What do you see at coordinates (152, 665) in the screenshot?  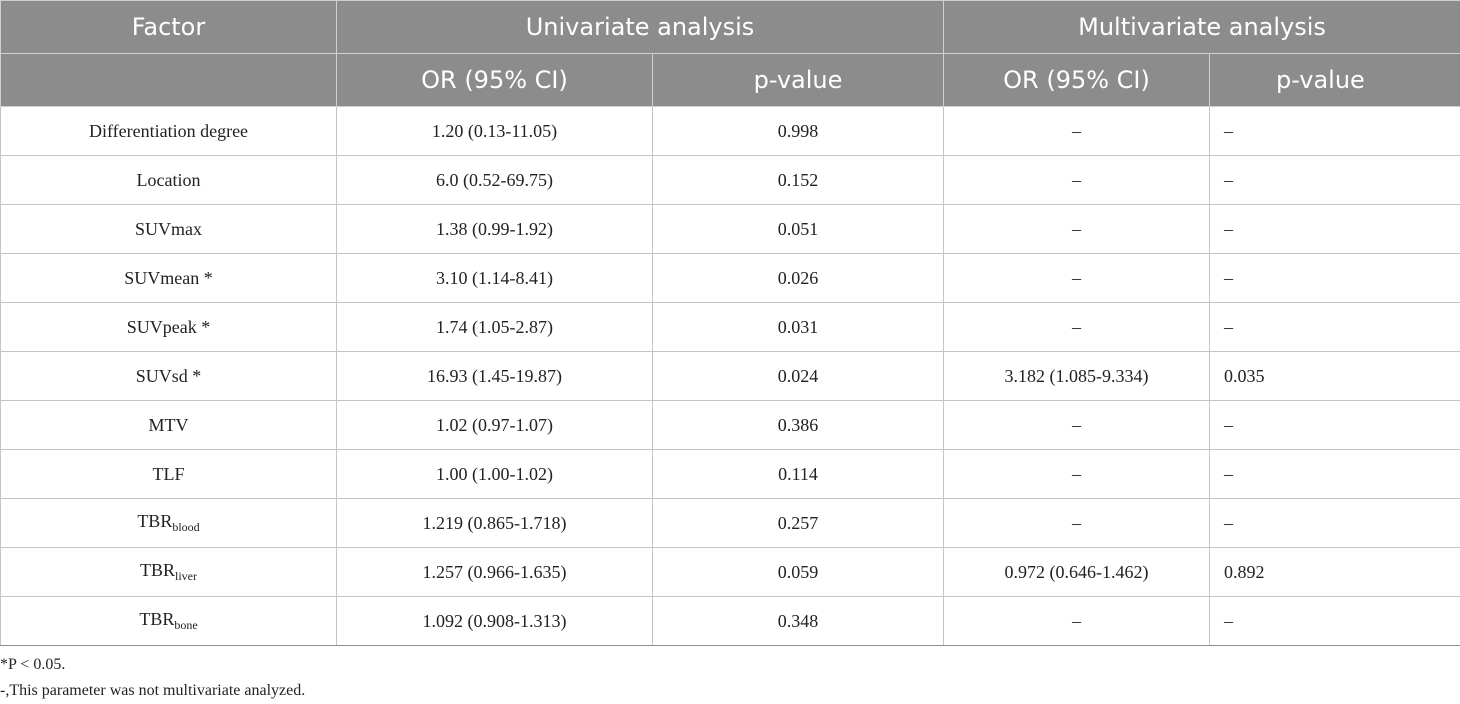 I see `footnote-significance: *P < 0.05.` at bounding box center [152, 665].